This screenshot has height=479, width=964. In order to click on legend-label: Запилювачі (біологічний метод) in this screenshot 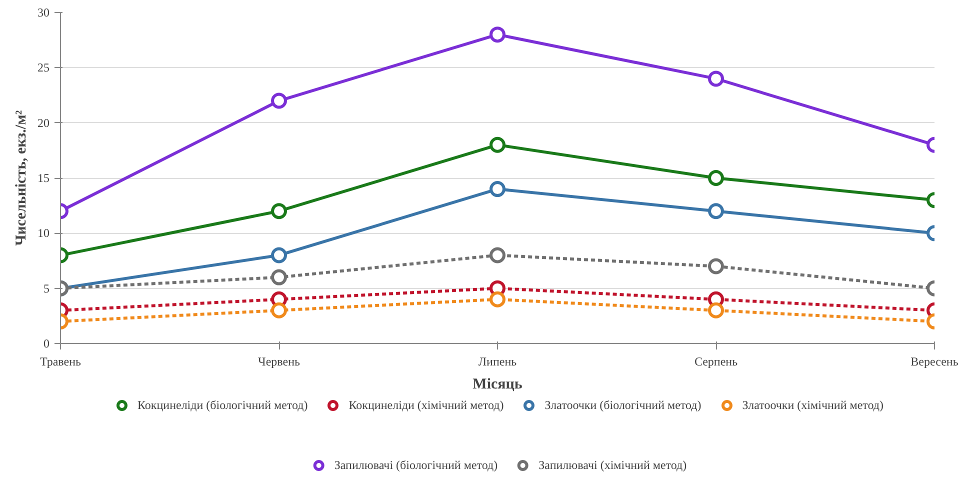, I will do `click(416, 465)`.